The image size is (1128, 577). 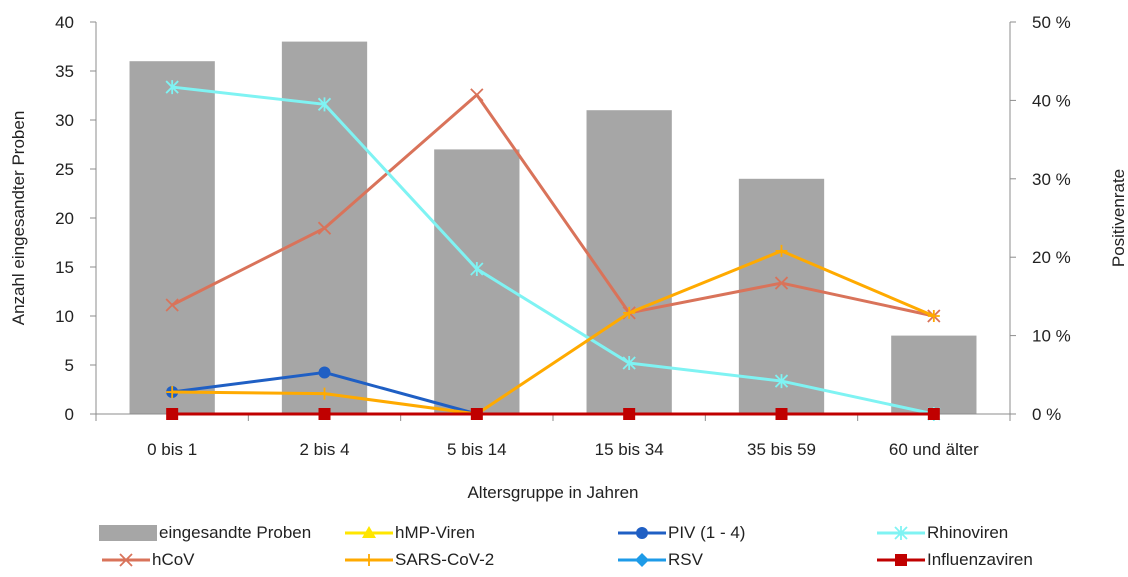 What do you see at coordinates (553, 414) in the screenshot?
I see `series-influenzaviren` at bounding box center [553, 414].